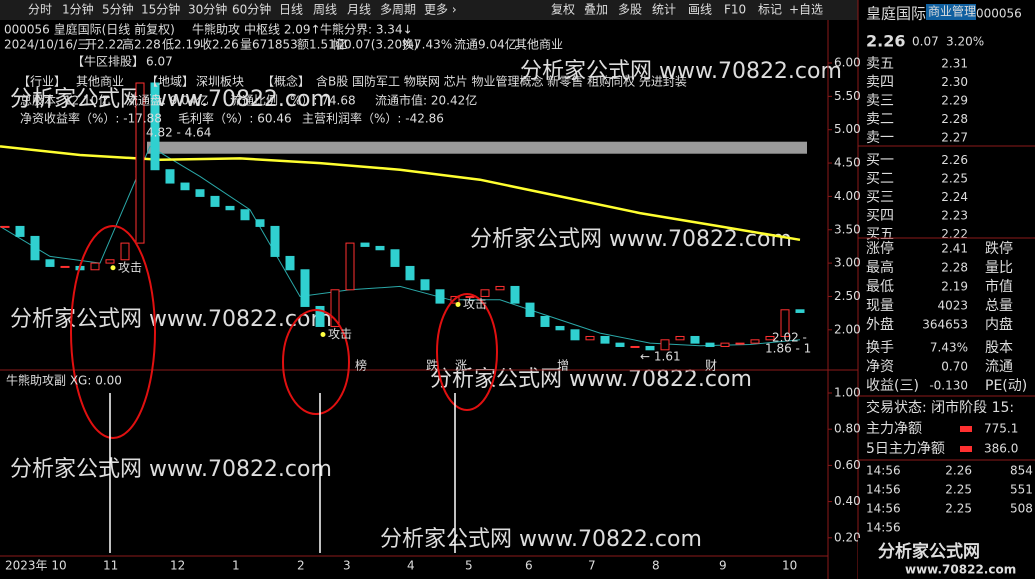  What do you see at coordinates (905, 449) in the screenshot?
I see `flow-label: 5日主力净额` at bounding box center [905, 449].